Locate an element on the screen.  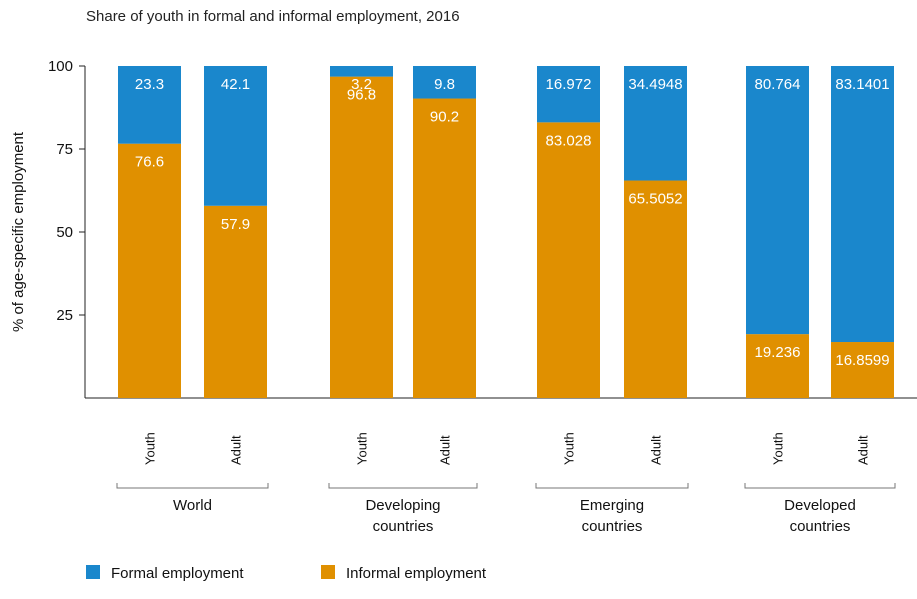
data-label-informal: 65.5052 is located at coordinates (655, 199).